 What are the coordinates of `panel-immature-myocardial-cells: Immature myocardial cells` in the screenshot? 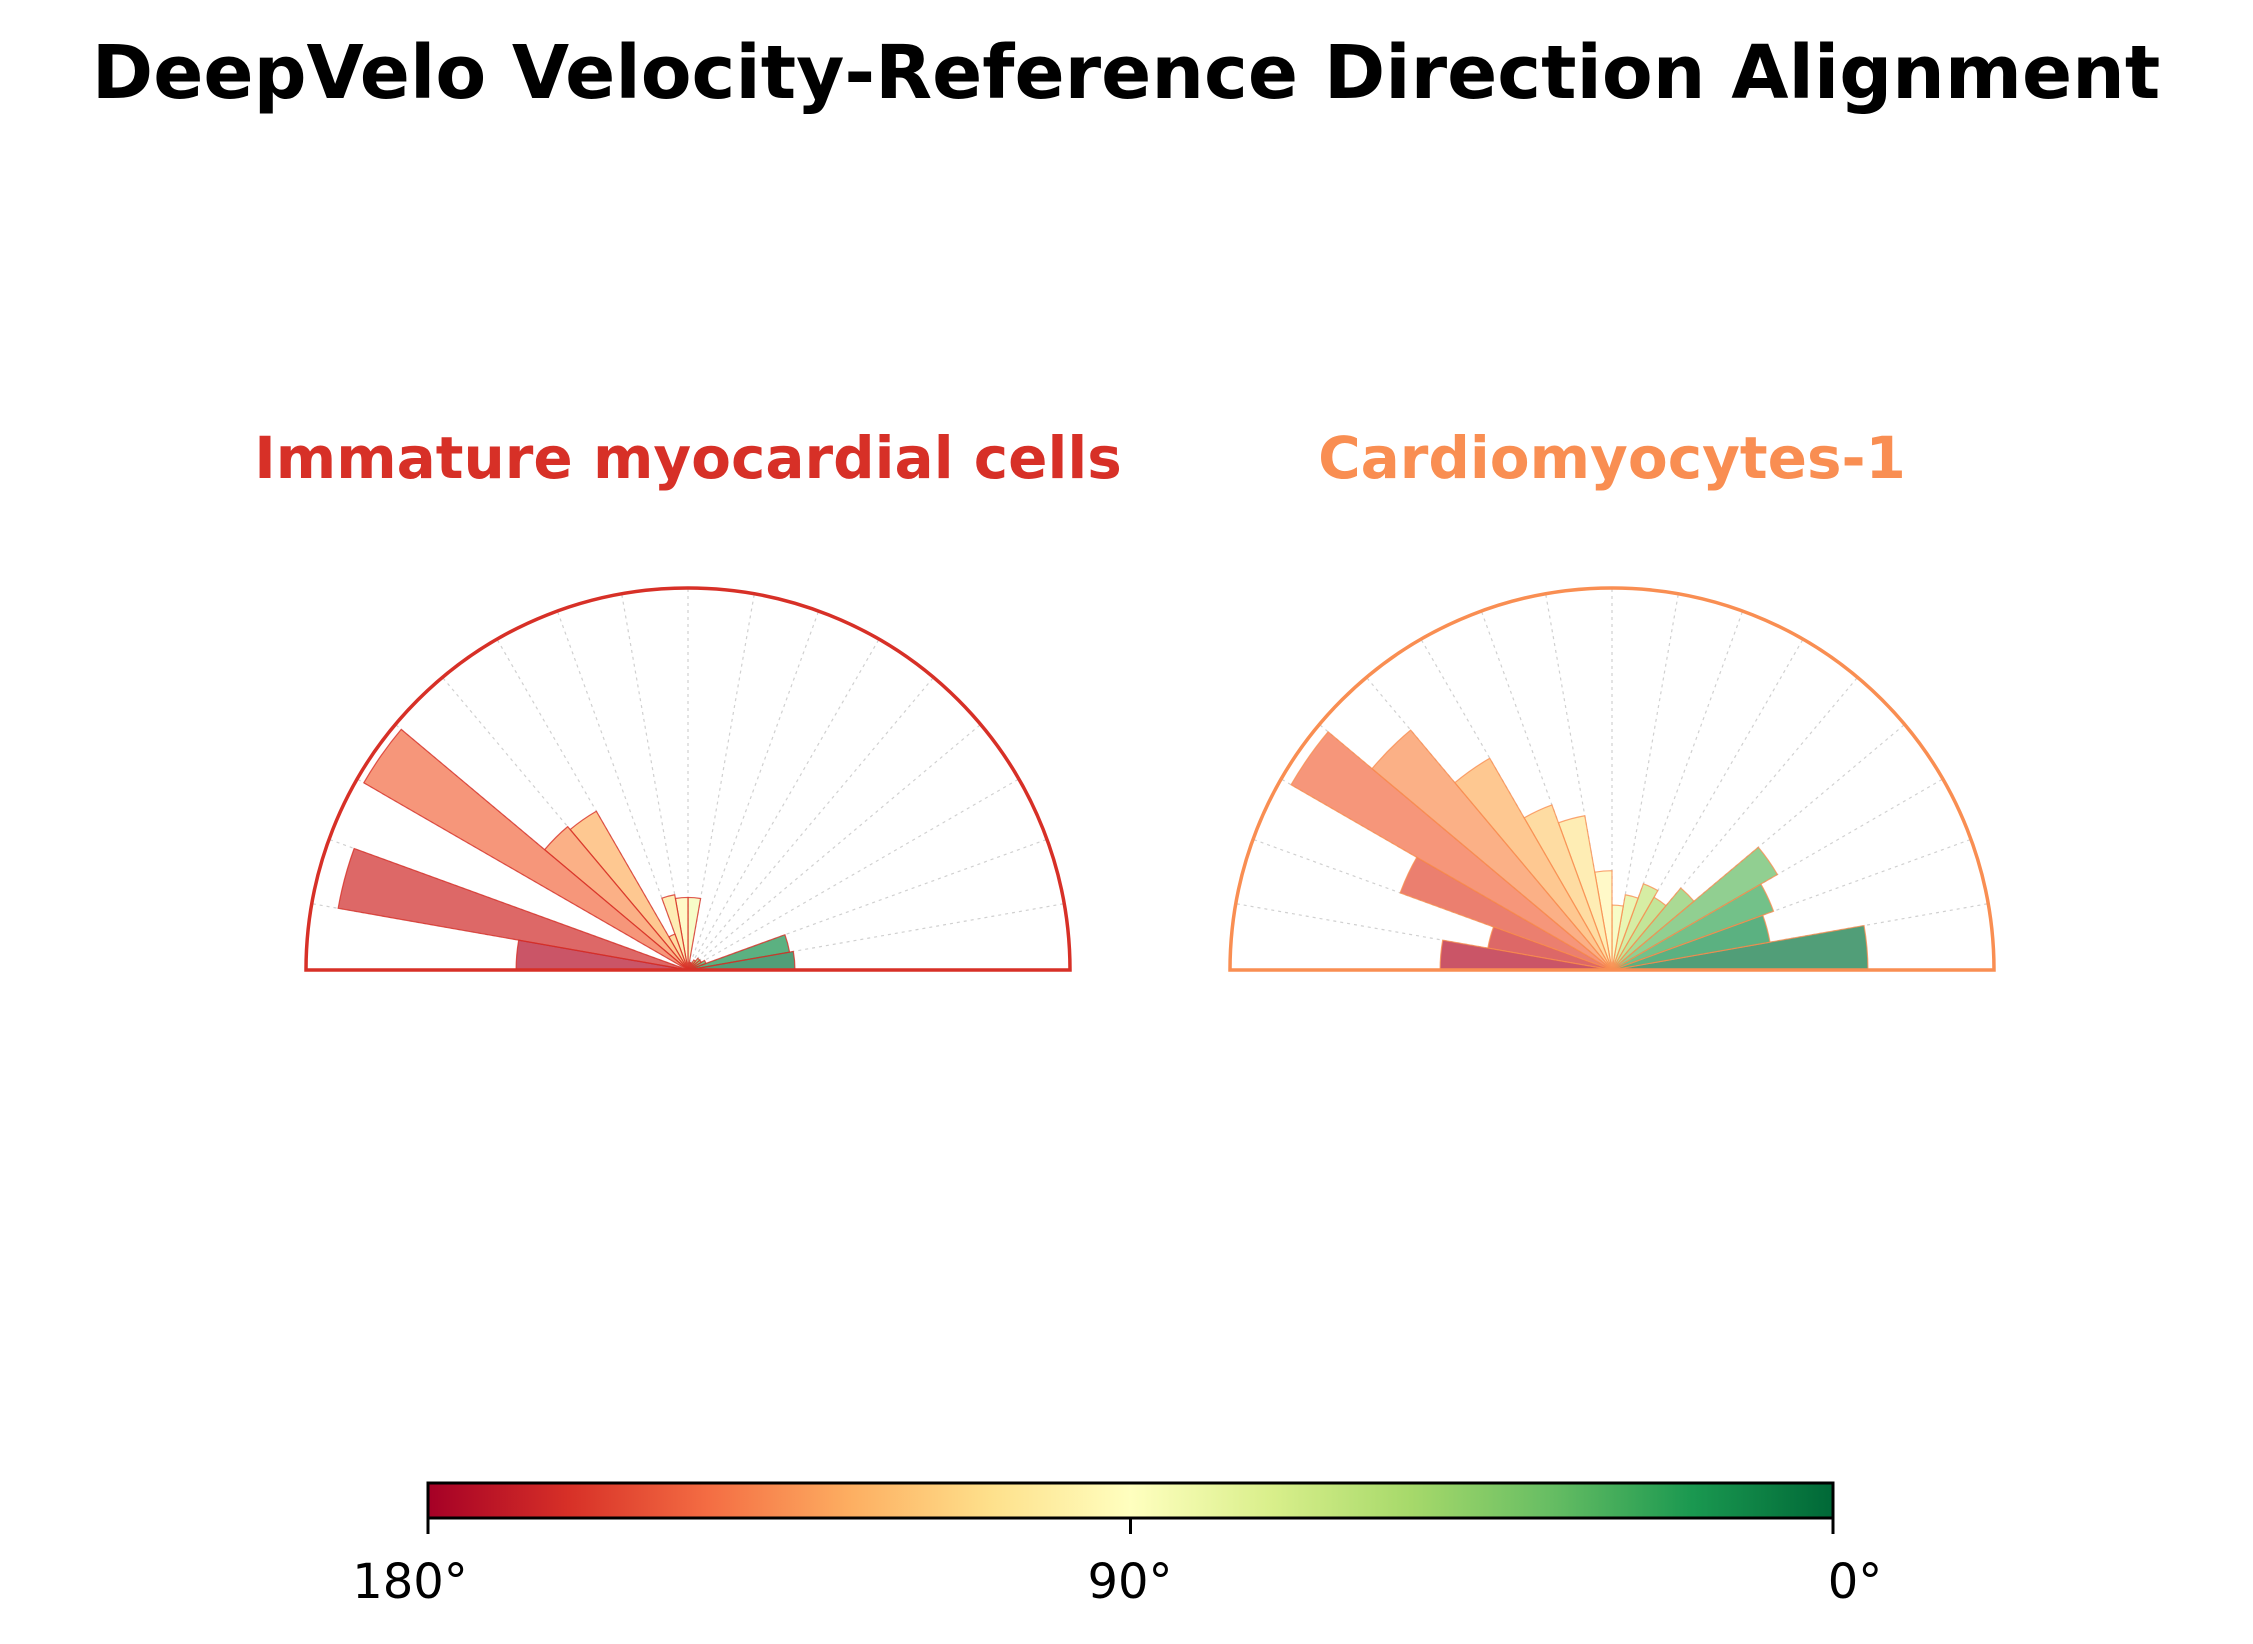 It's located at (688, 698).